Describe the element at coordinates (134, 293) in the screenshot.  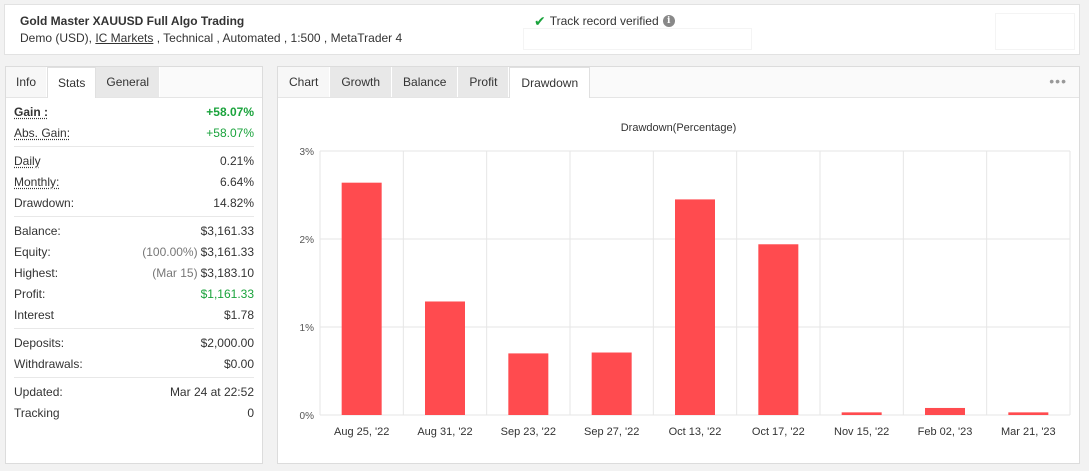
I see `profit-row: Profit: $1,161.33` at that location.